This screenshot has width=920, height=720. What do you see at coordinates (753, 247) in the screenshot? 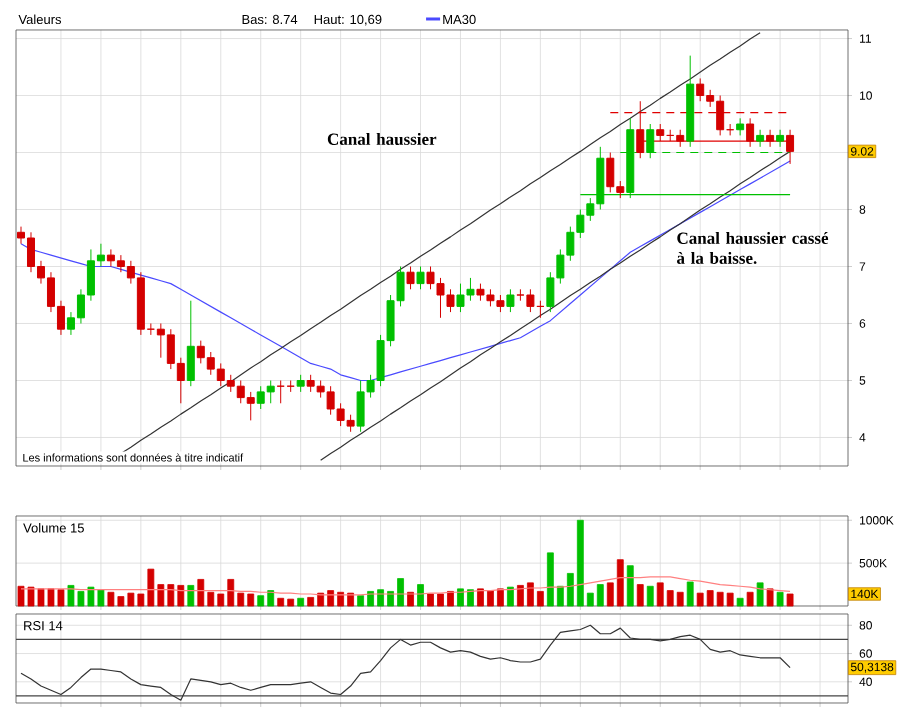
I see `annotation: Canal haussier cassé à la baisse.` at bounding box center [753, 247].